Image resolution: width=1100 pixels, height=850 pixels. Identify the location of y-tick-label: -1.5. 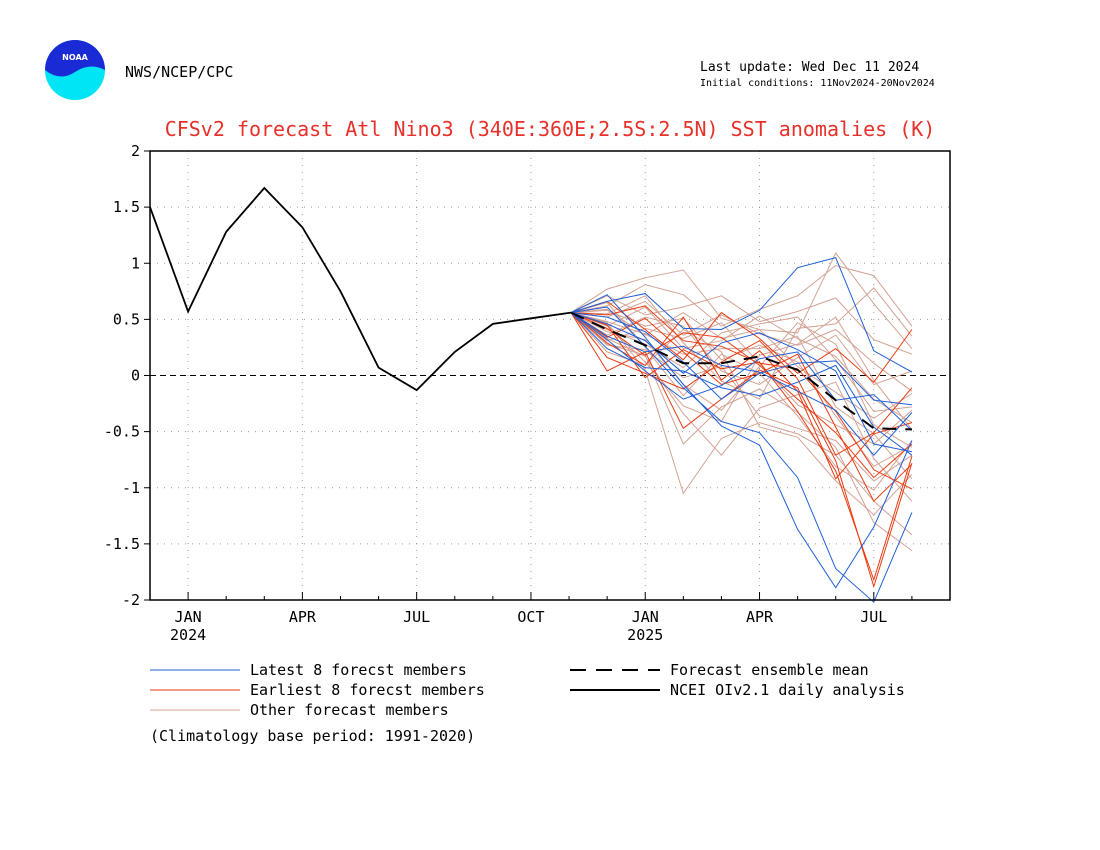
(122, 544).